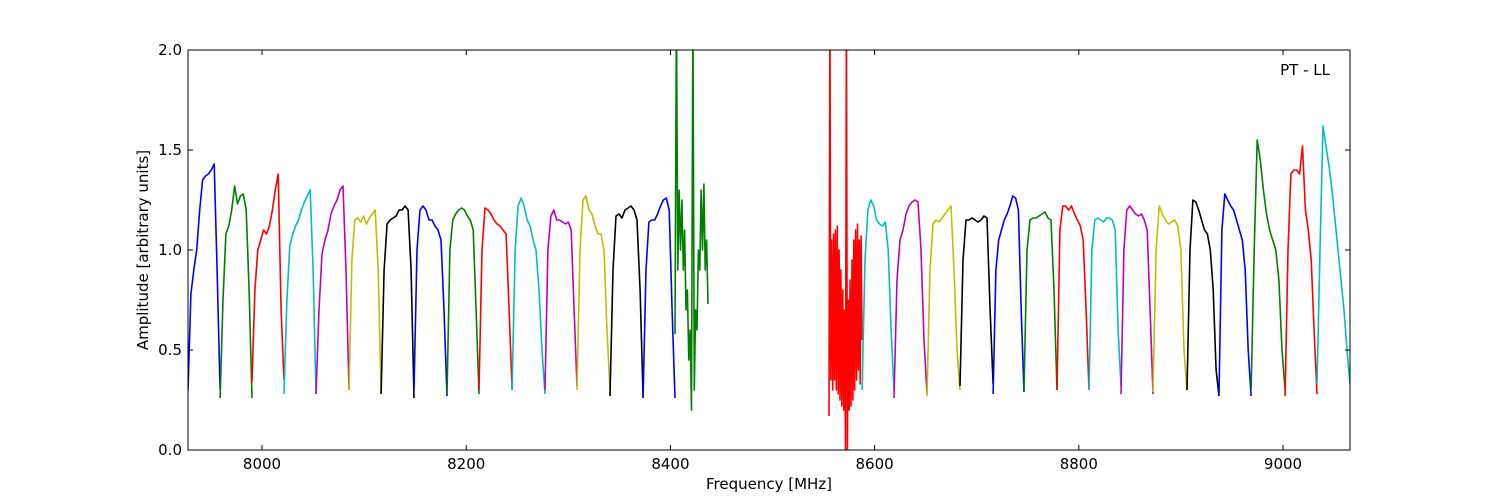 This screenshot has width=1500, height=504. Describe the element at coordinates (143, 250) in the screenshot. I see `y-axis-label: Amplitude [arbitrary units]` at that location.